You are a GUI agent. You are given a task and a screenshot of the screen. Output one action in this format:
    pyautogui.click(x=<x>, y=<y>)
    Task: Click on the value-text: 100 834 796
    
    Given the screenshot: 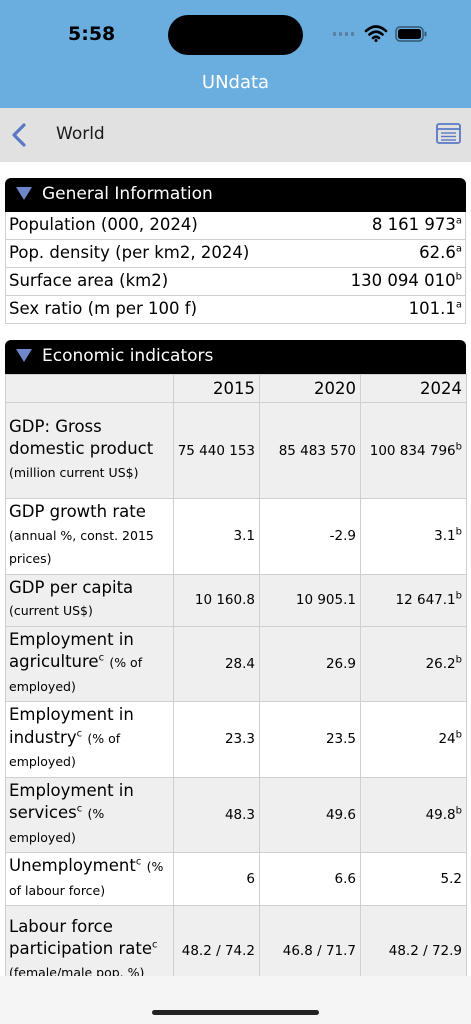 What is the action you would take?
    pyautogui.click(x=412, y=450)
    